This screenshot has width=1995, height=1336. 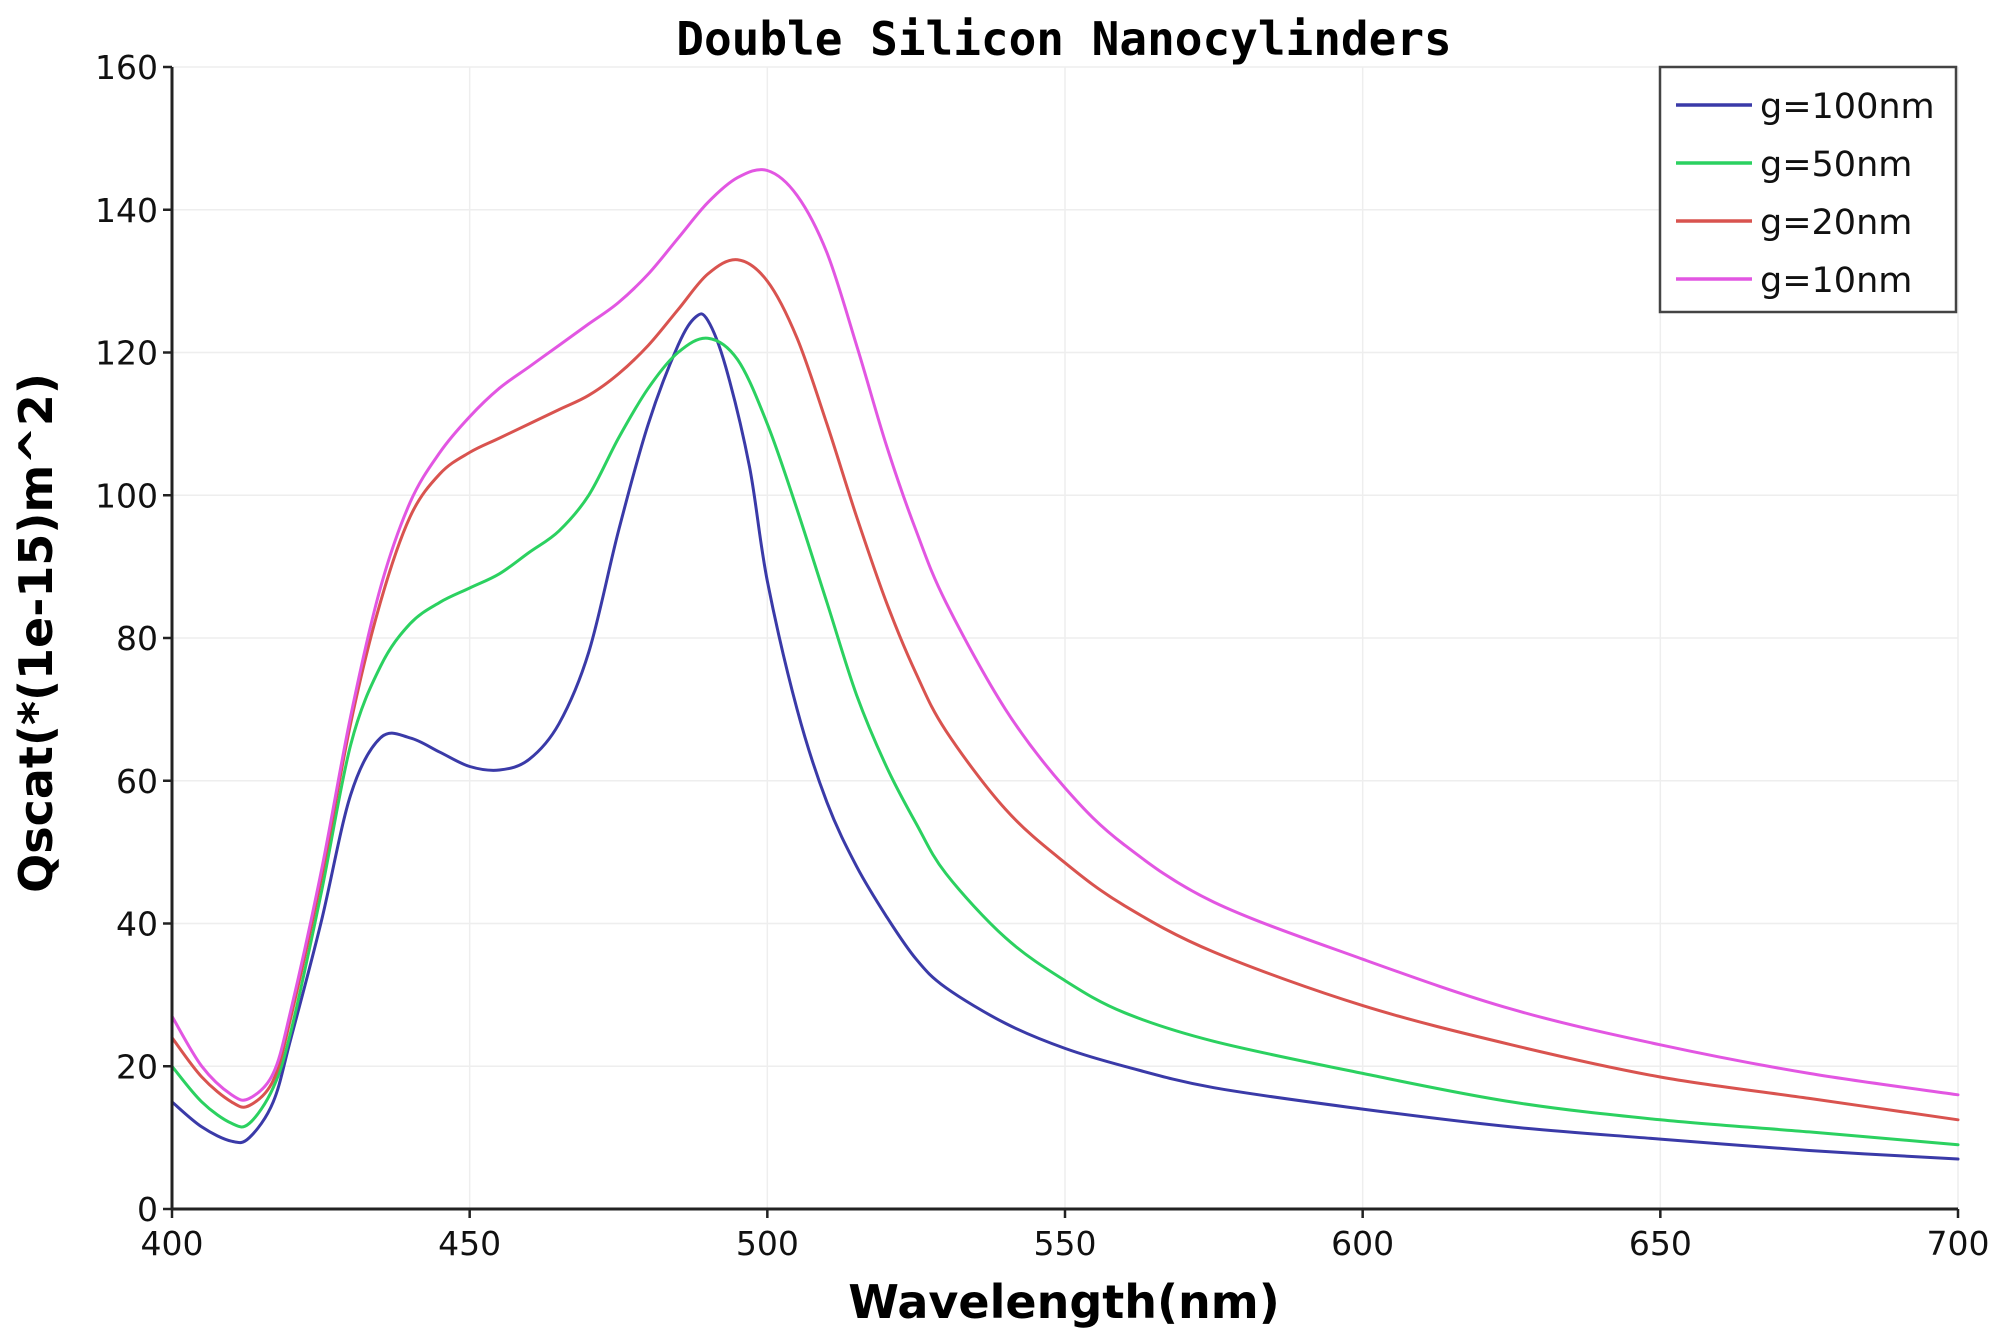 I want to click on legend: g=100nm g=50nm g=20nm g=10nm, so click(x=1808, y=189).